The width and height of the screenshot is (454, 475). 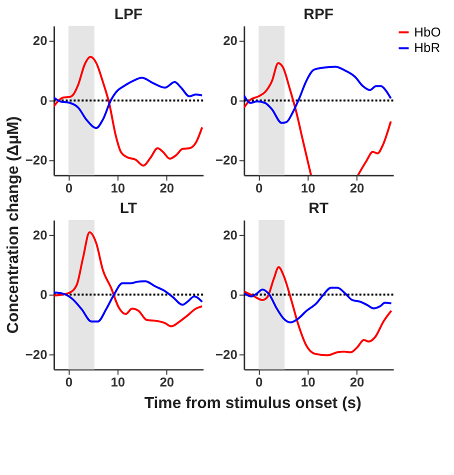 What do you see at coordinates (128, 208) in the screenshot?
I see `chart-title: LT` at bounding box center [128, 208].